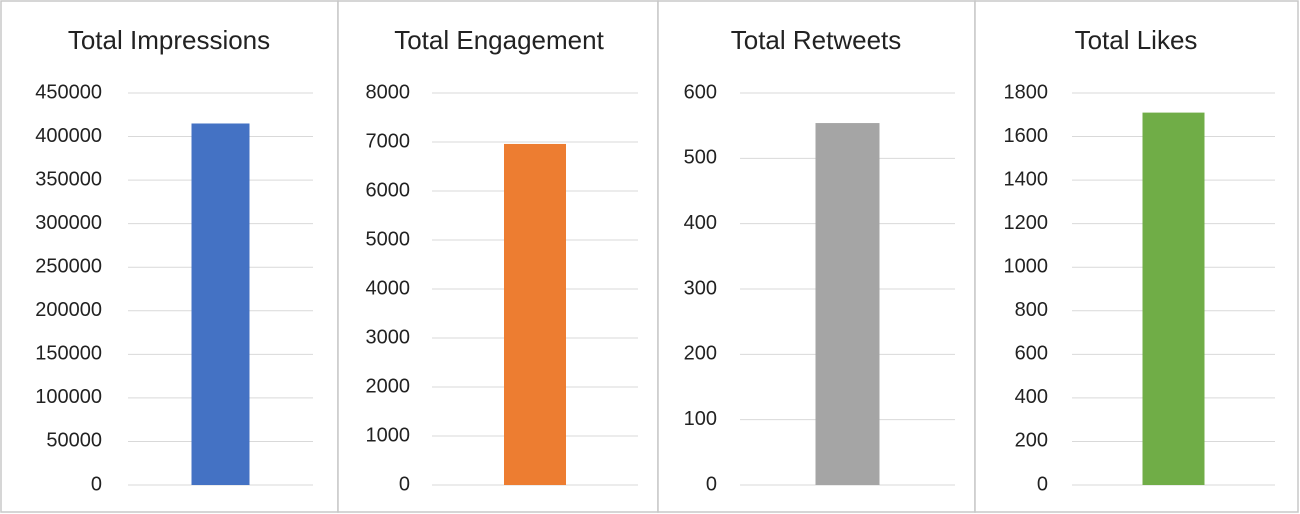 This screenshot has height=514, width=1300. I want to click on y-tick-label: 1800, so click(1026, 92).